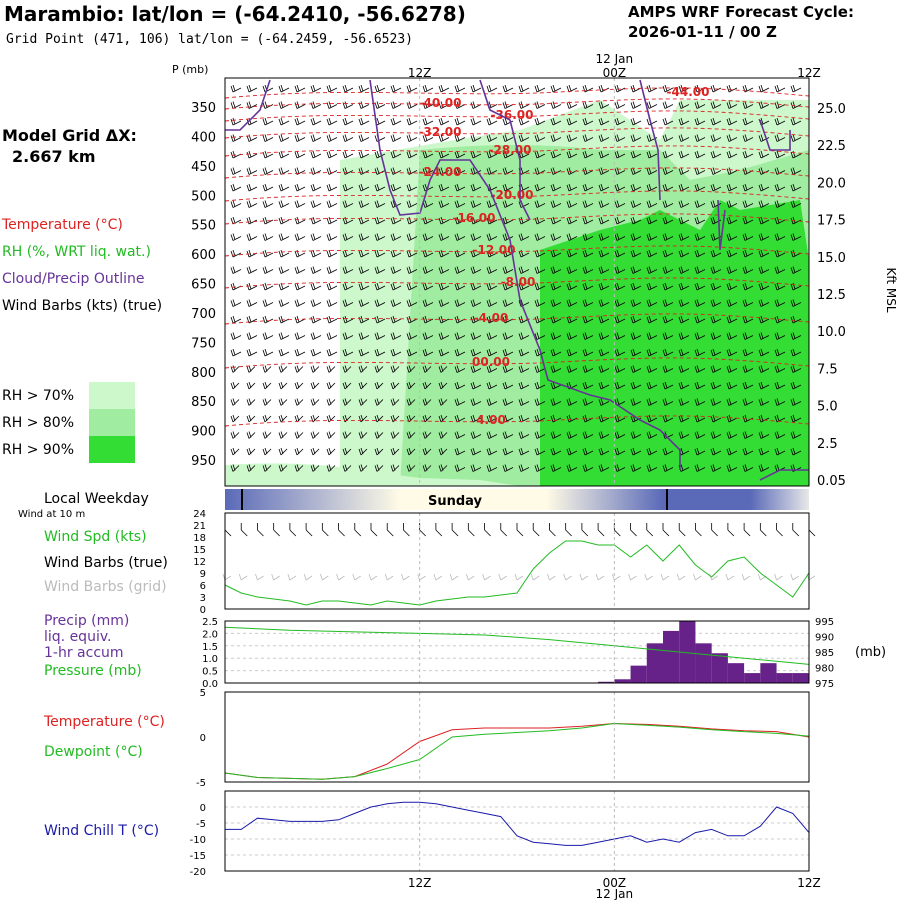 The image size is (900, 900). What do you see at coordinates (203, 343) in the screenshot?
I see `pressure-tick-label: 750` at bounding box center [203, 343].